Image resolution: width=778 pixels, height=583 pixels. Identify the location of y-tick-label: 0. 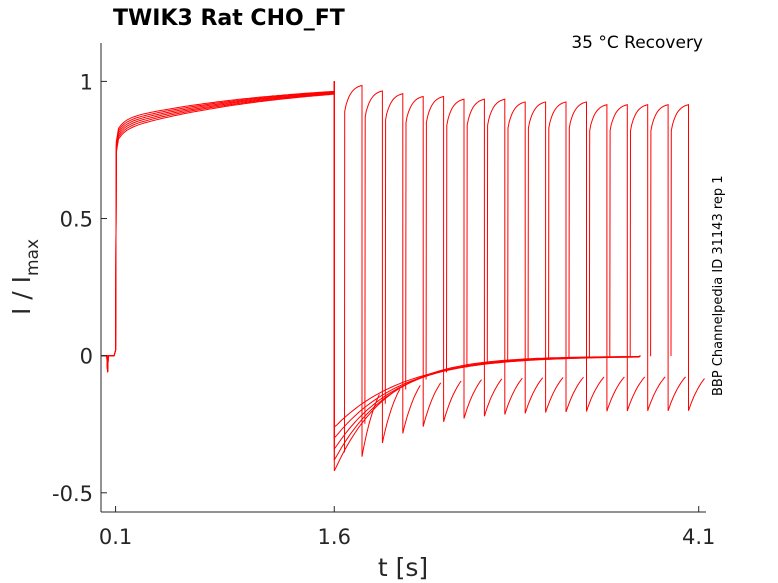
(86, 357).